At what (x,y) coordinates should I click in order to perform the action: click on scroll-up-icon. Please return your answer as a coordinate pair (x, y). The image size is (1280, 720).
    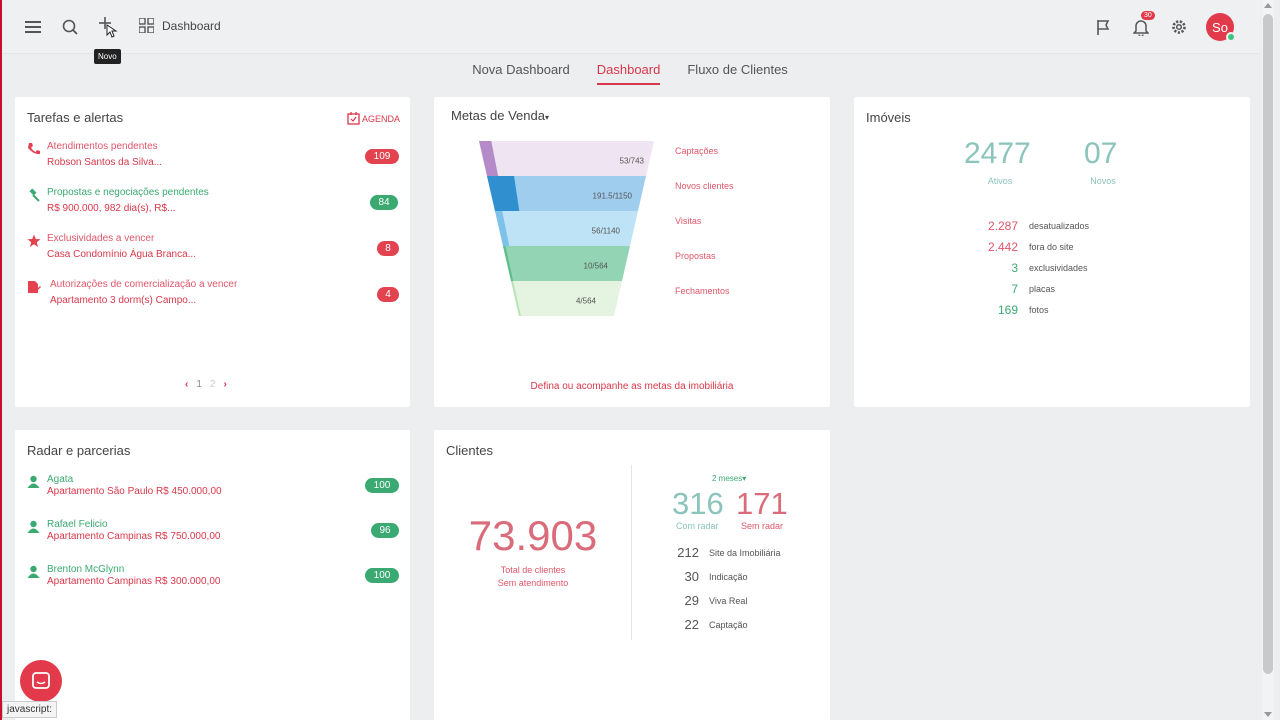
    Looking at the image, I should click on (1268, 5).